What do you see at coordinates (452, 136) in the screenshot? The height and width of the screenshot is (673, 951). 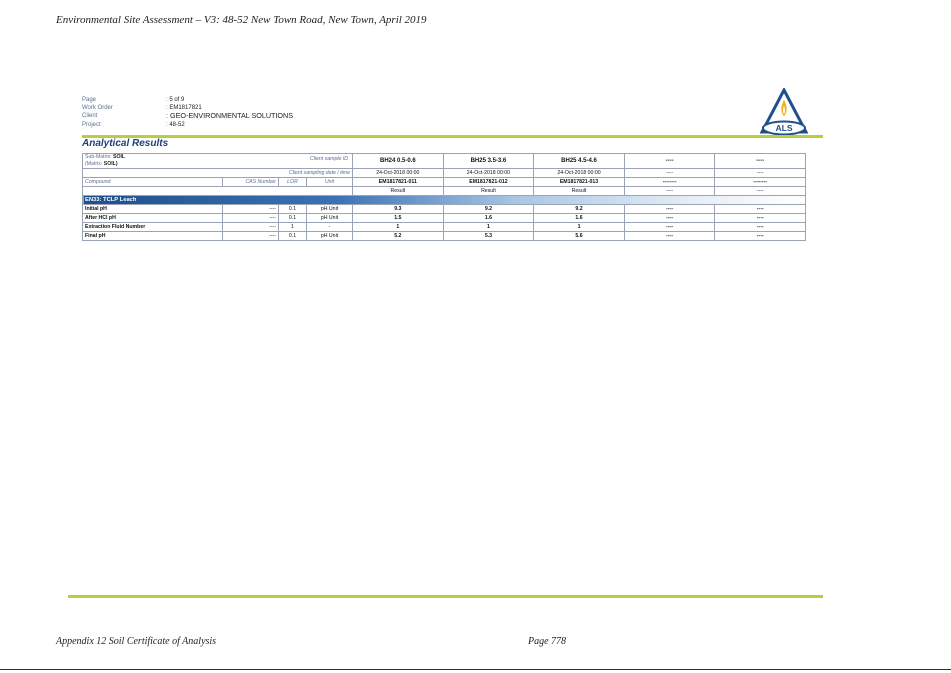 I see `header-rule` at bounding box center [452, 136].